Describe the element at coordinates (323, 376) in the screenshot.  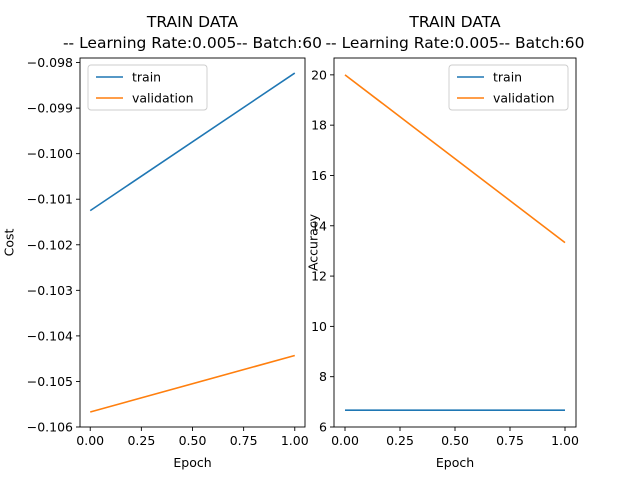
I see `y-tick-label: 8` at that location.